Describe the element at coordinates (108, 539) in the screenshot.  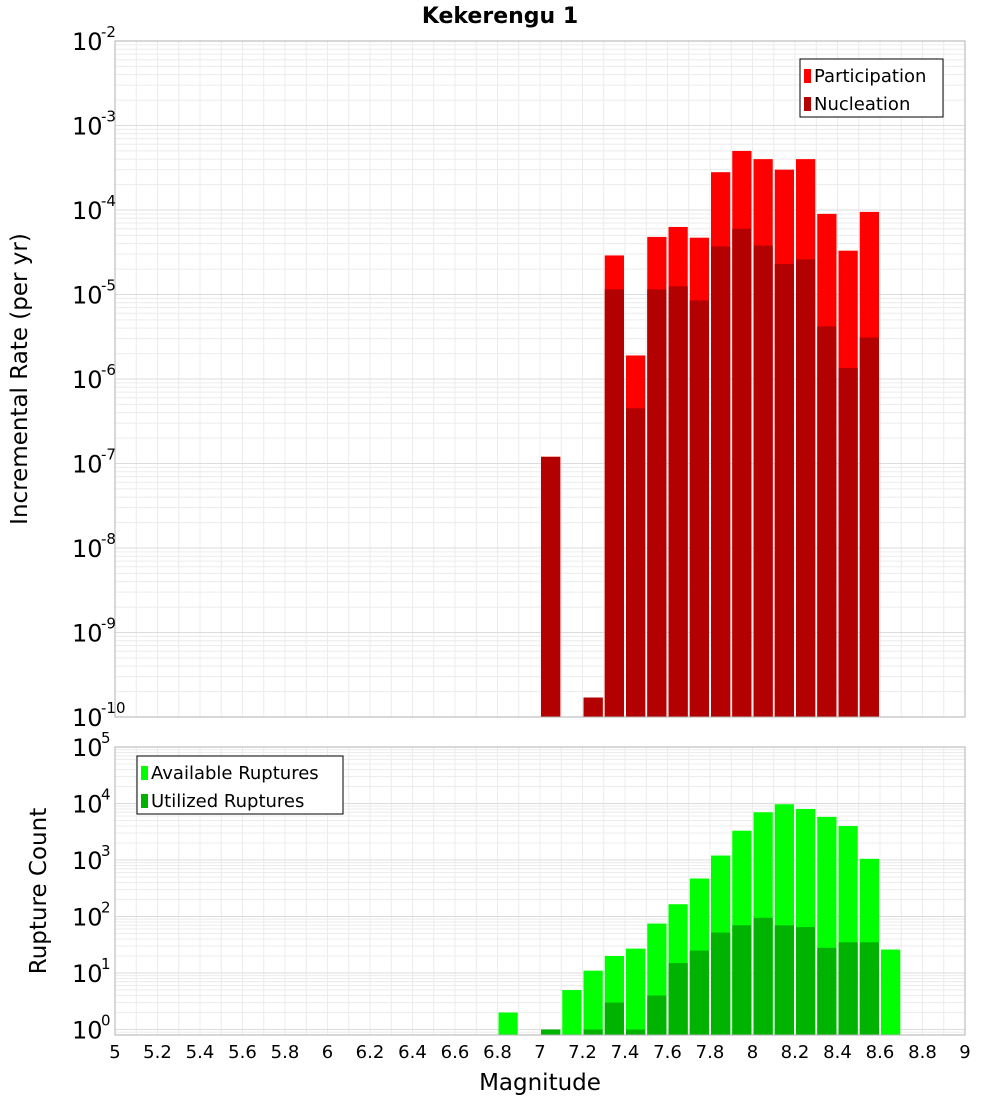
I see `y-tick-exponent: -8` at that location.